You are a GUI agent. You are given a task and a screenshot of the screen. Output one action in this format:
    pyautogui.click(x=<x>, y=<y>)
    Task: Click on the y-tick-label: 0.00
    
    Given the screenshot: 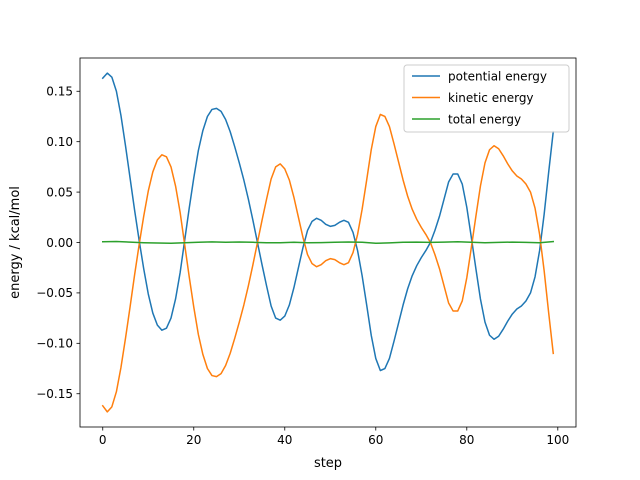 What is the action you would take?
    pyautogui.click(x=59, y=243)
    